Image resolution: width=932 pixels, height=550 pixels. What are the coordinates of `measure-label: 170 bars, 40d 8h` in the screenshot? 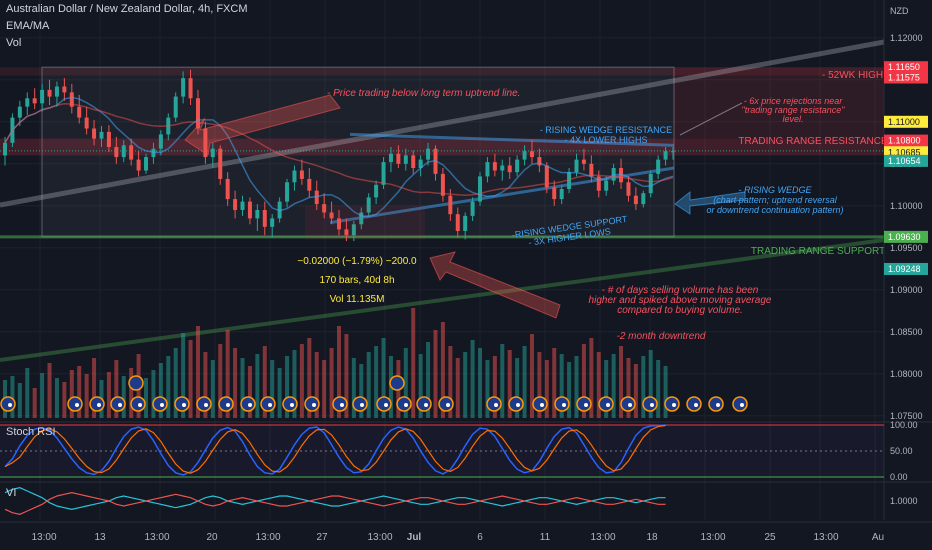 It's located at (356, 280).